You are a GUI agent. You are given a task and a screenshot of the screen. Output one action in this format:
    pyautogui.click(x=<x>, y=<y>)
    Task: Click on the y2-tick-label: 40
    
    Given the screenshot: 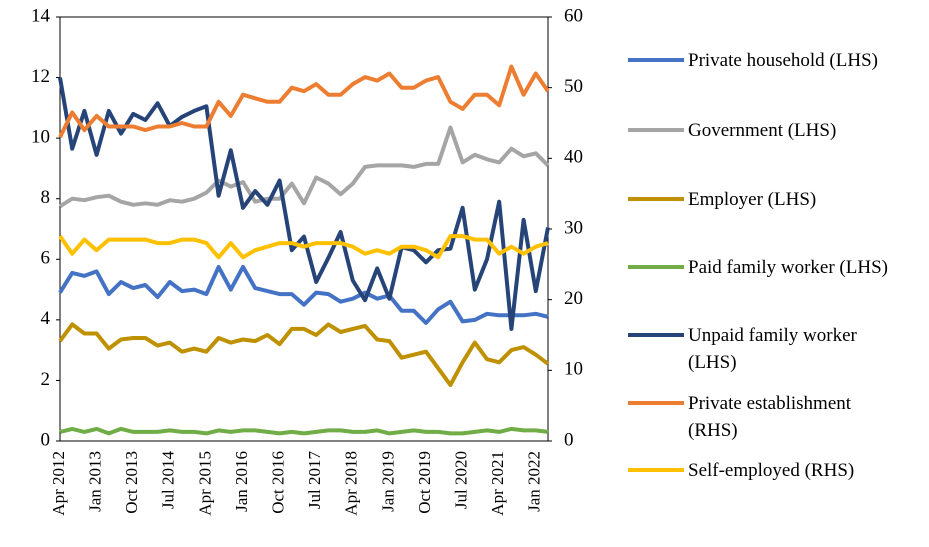 What is the action you would take?
    pyautogui.click(x=573, y=157)
    